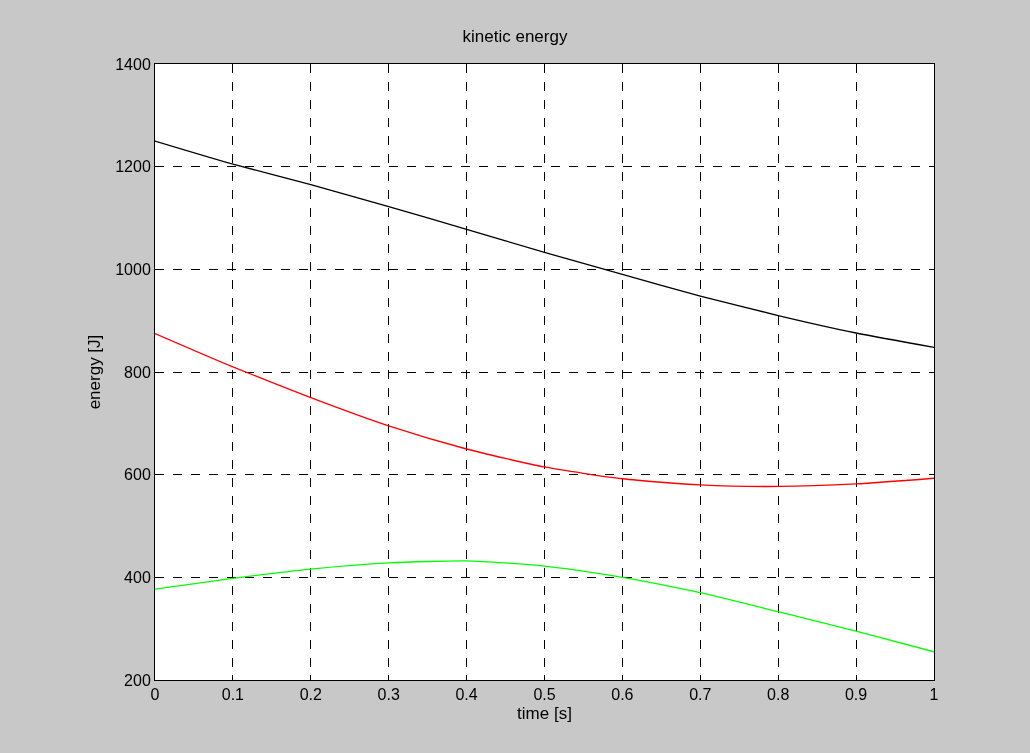  What do you see at coordinates (133, 167) in the screenshot?
I see `y-tick-label: 1200` at bounding box center [133, 167].